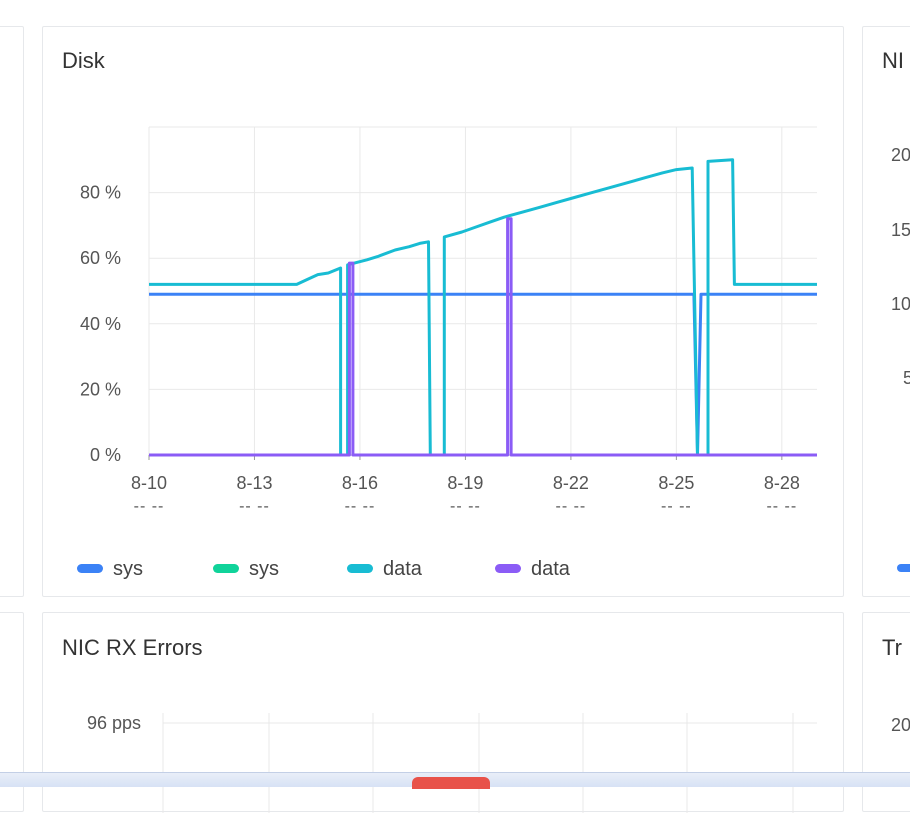  Describe the element at coordinates (893, 60) in the screenshot. I see `right-card-title: NI` at that location.